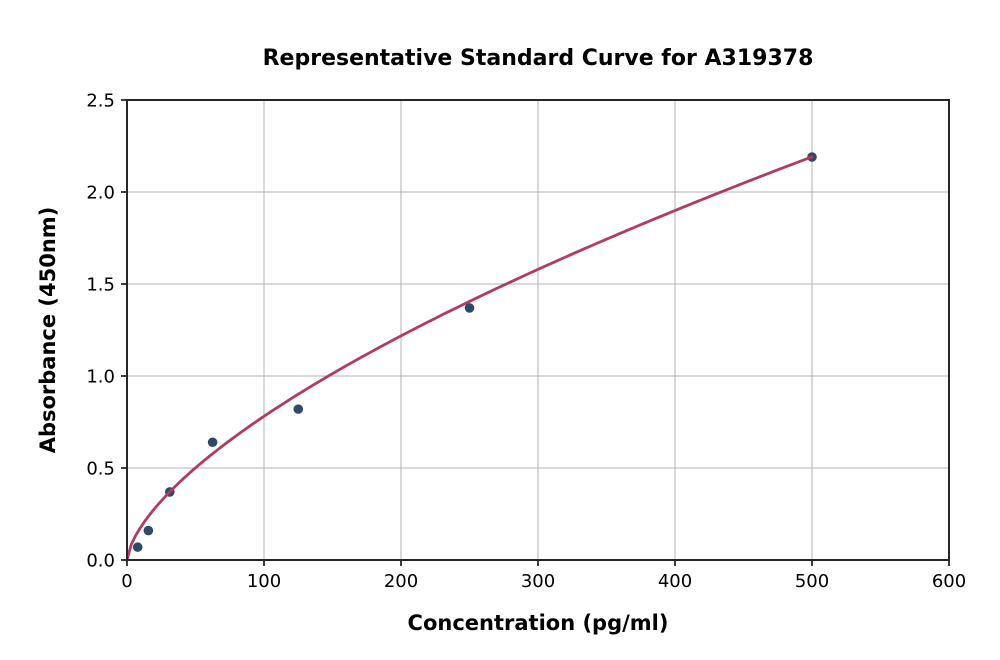  Describe the element at coordinates (100, 377) in the screenshot. I see `y-tick-label: 1.0` at that location.